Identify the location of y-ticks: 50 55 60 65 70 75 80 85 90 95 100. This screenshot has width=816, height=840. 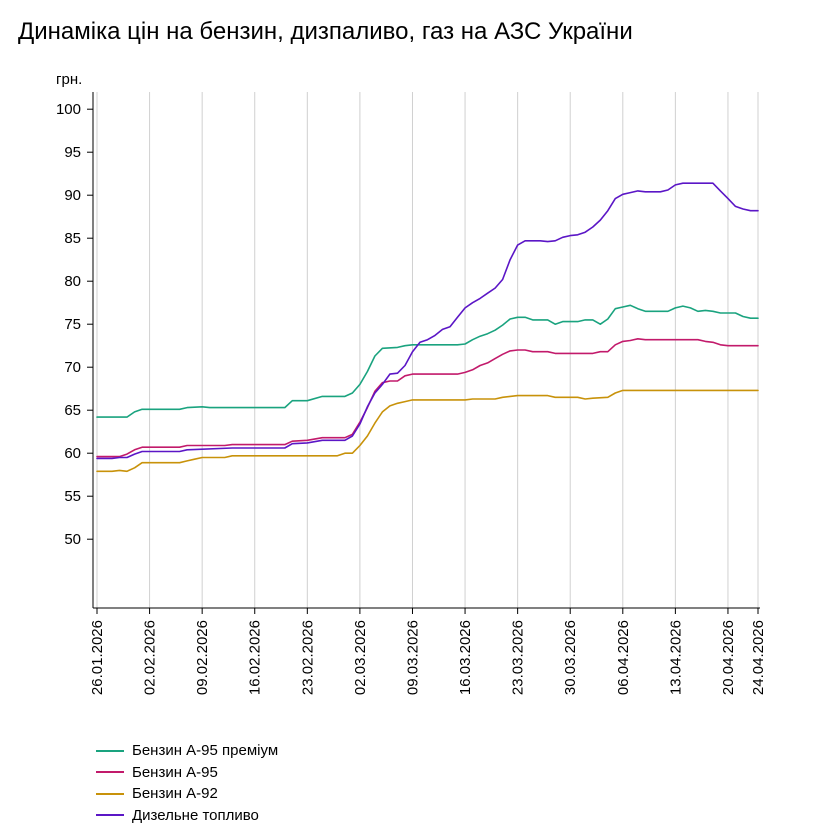
(74, 324).